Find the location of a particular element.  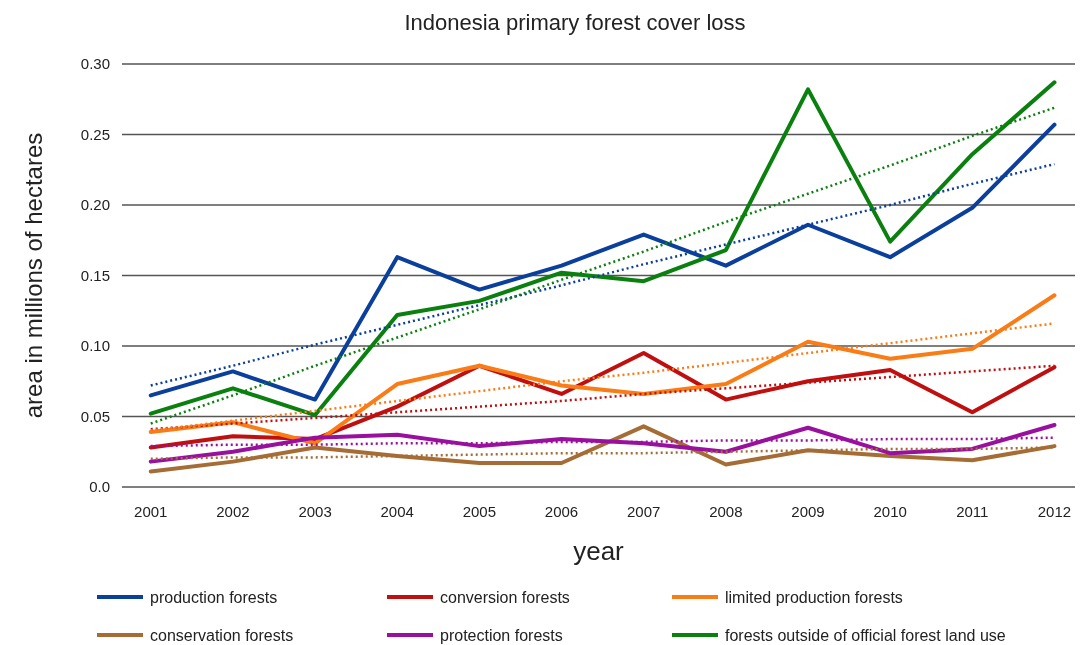

x-tick-label: 2011 is located at coordinates (972, 511).